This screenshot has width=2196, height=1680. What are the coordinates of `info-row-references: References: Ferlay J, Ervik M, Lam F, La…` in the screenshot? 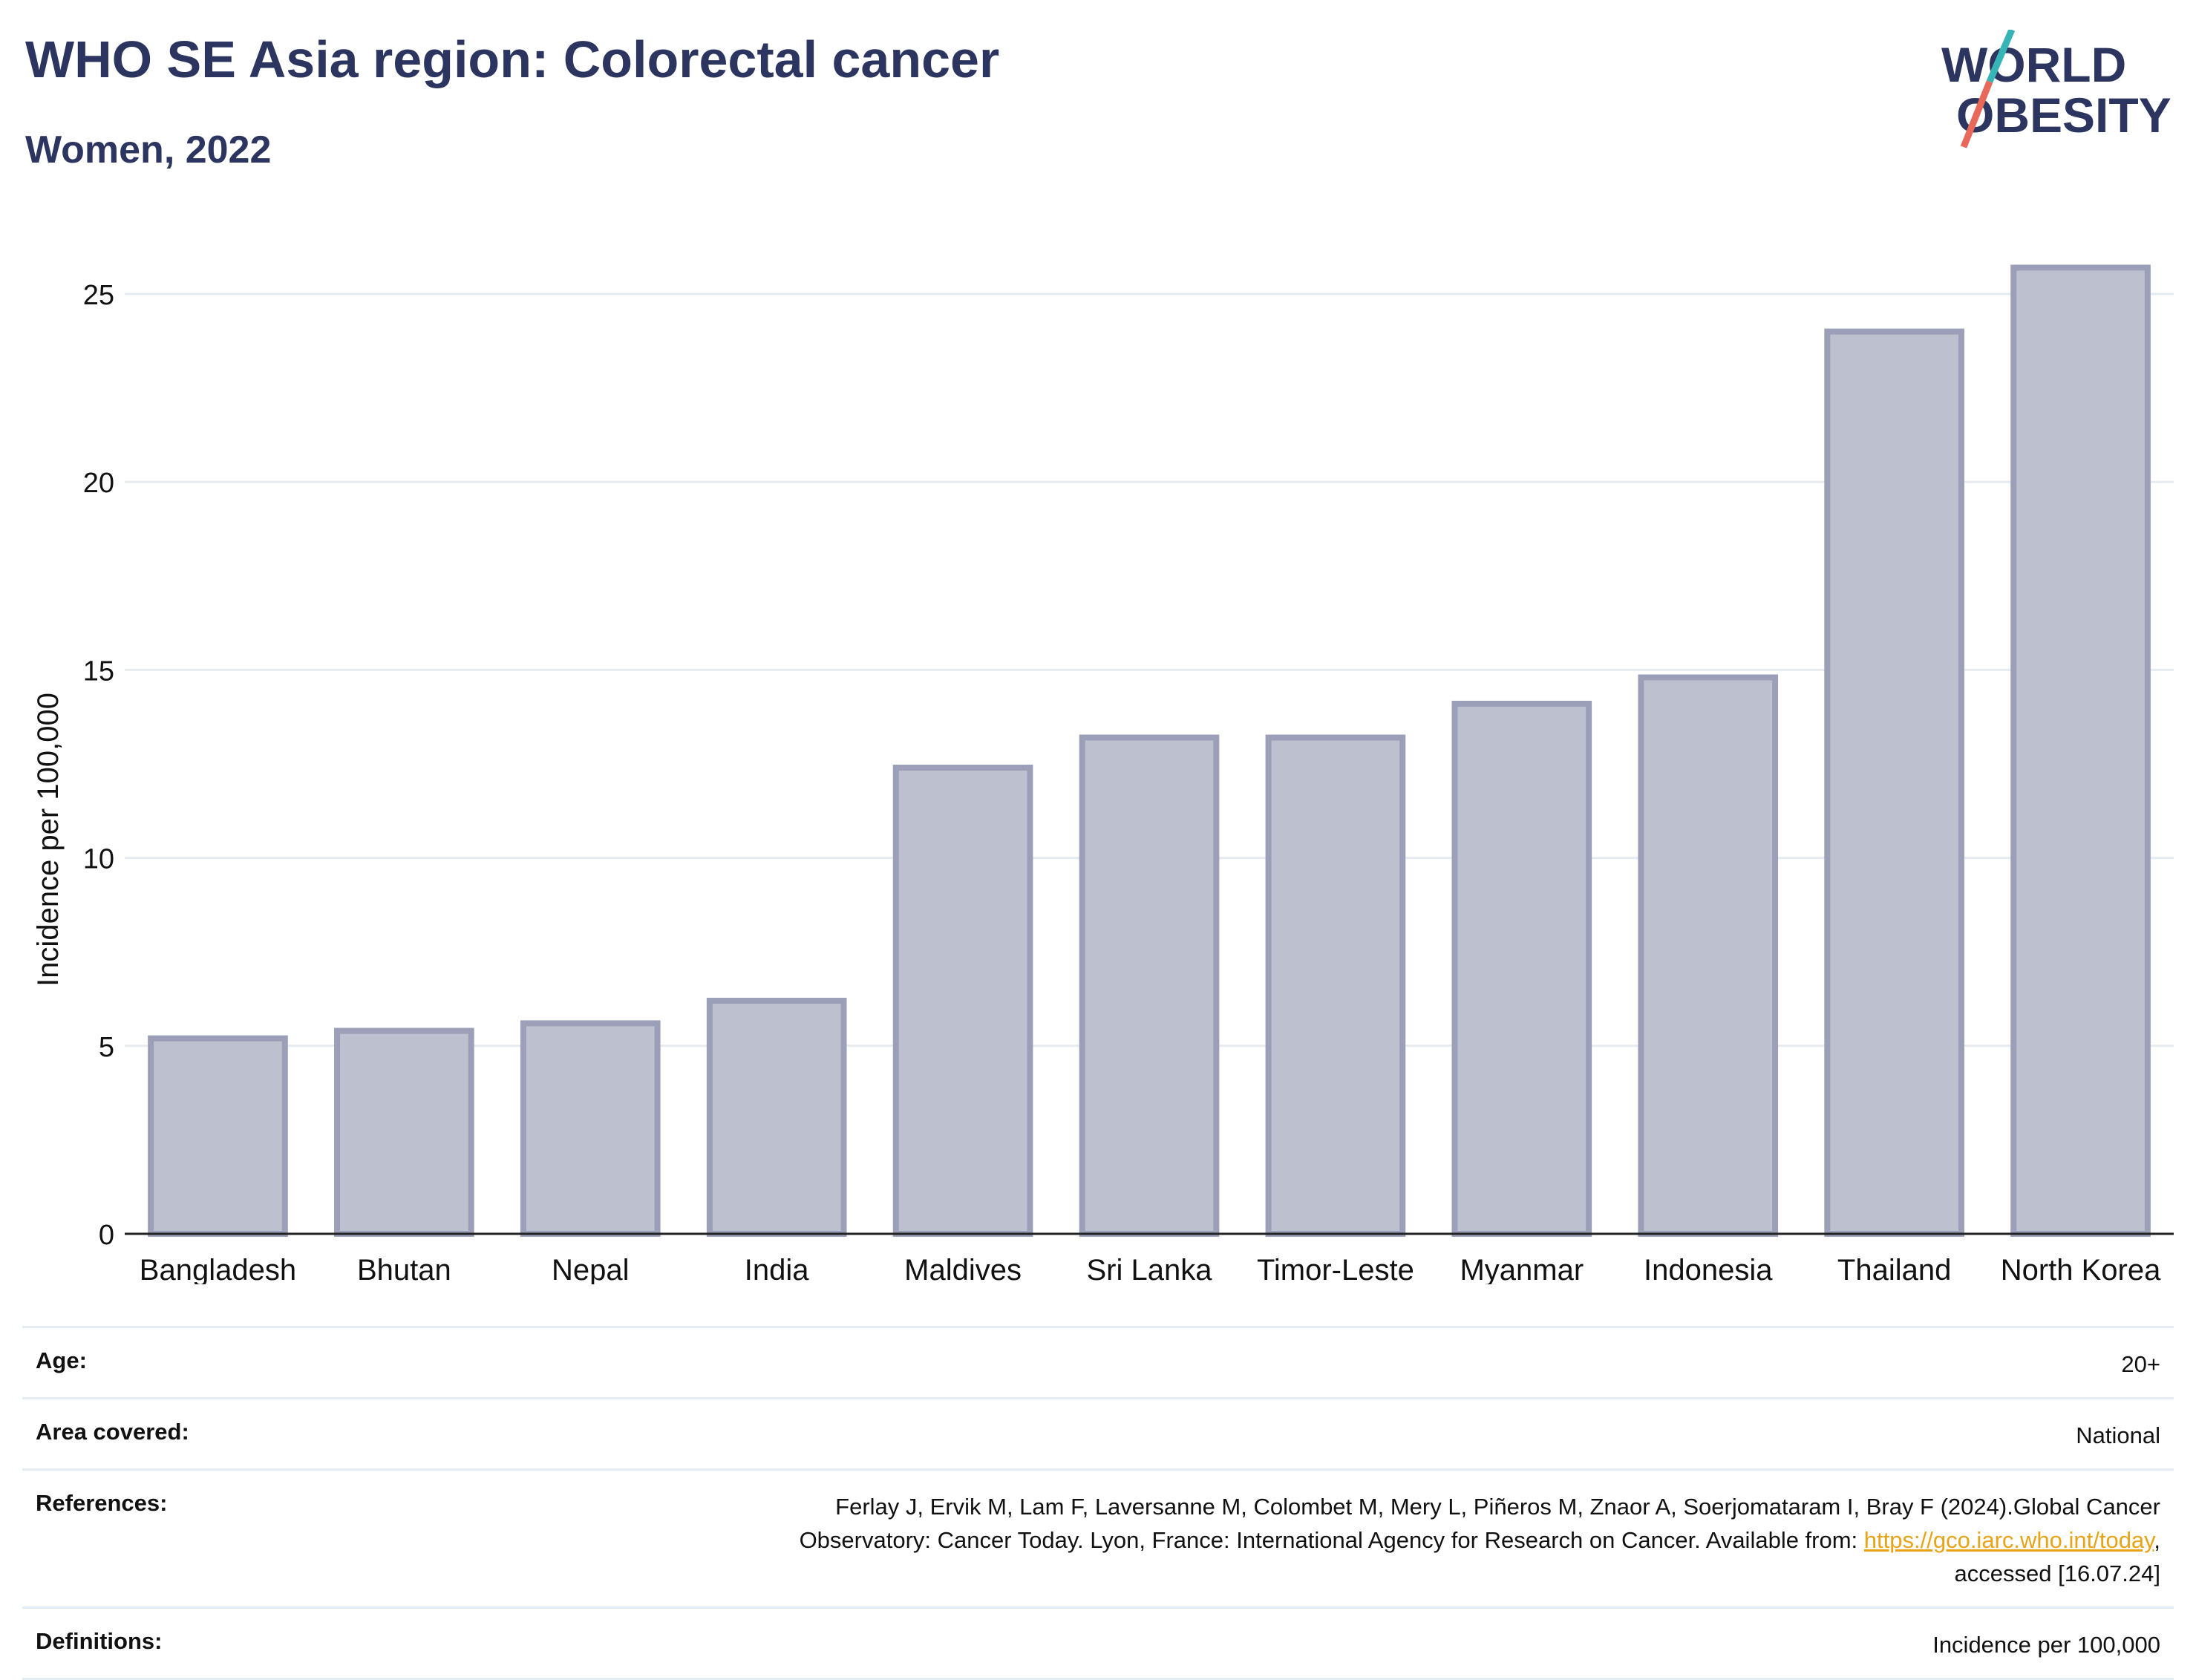 It's located at (1098, 1538).